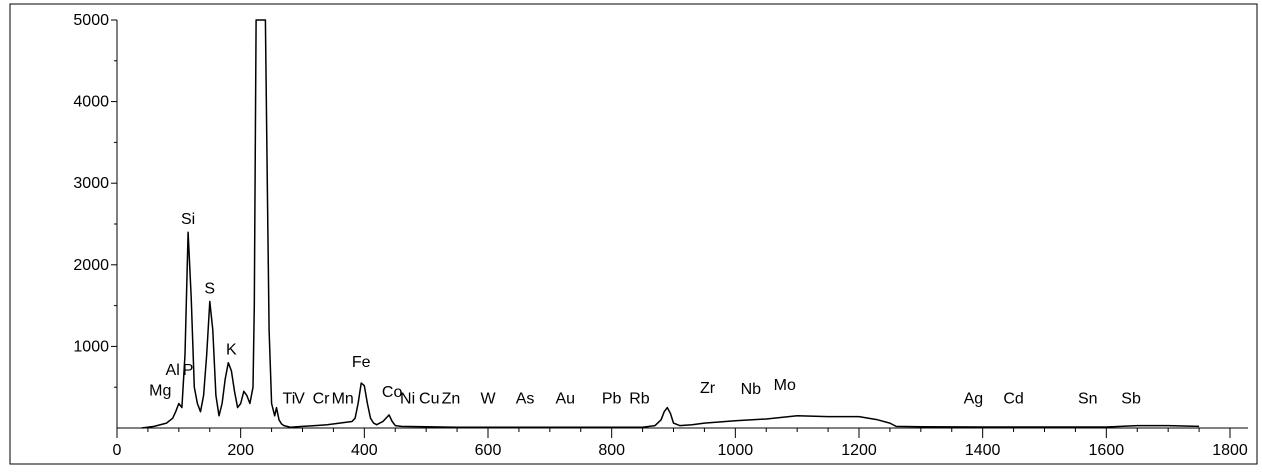 This screenshot has width=1262, height=473. Describe the element at coordinates (1107, 450) in the screenshot. I see `x-tick-label: 1600` at that location.